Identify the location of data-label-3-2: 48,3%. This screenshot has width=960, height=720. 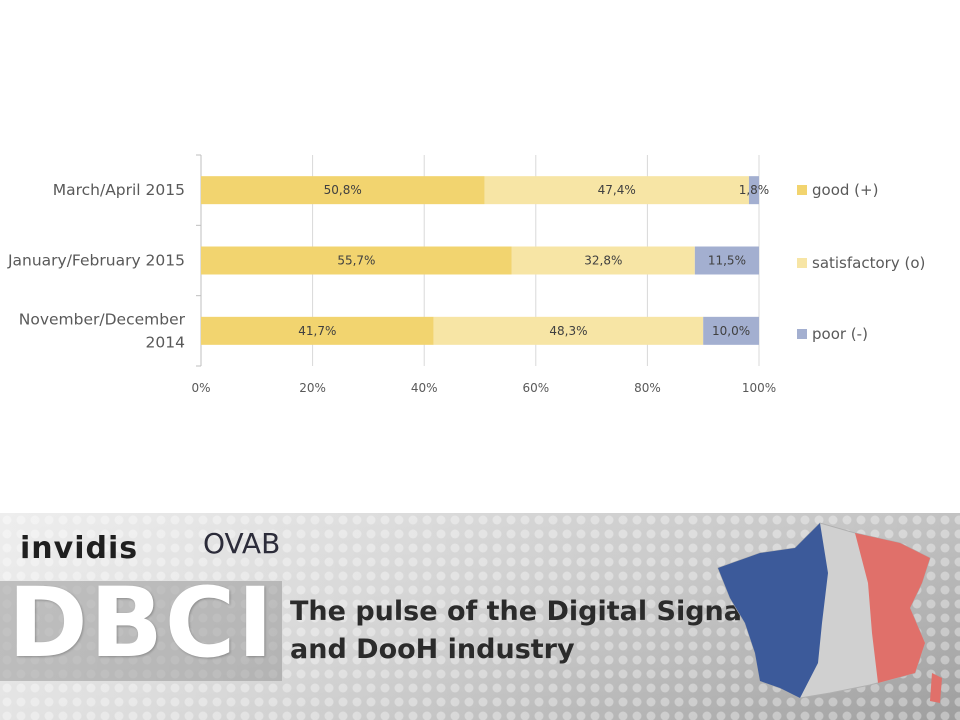
(568, 331).